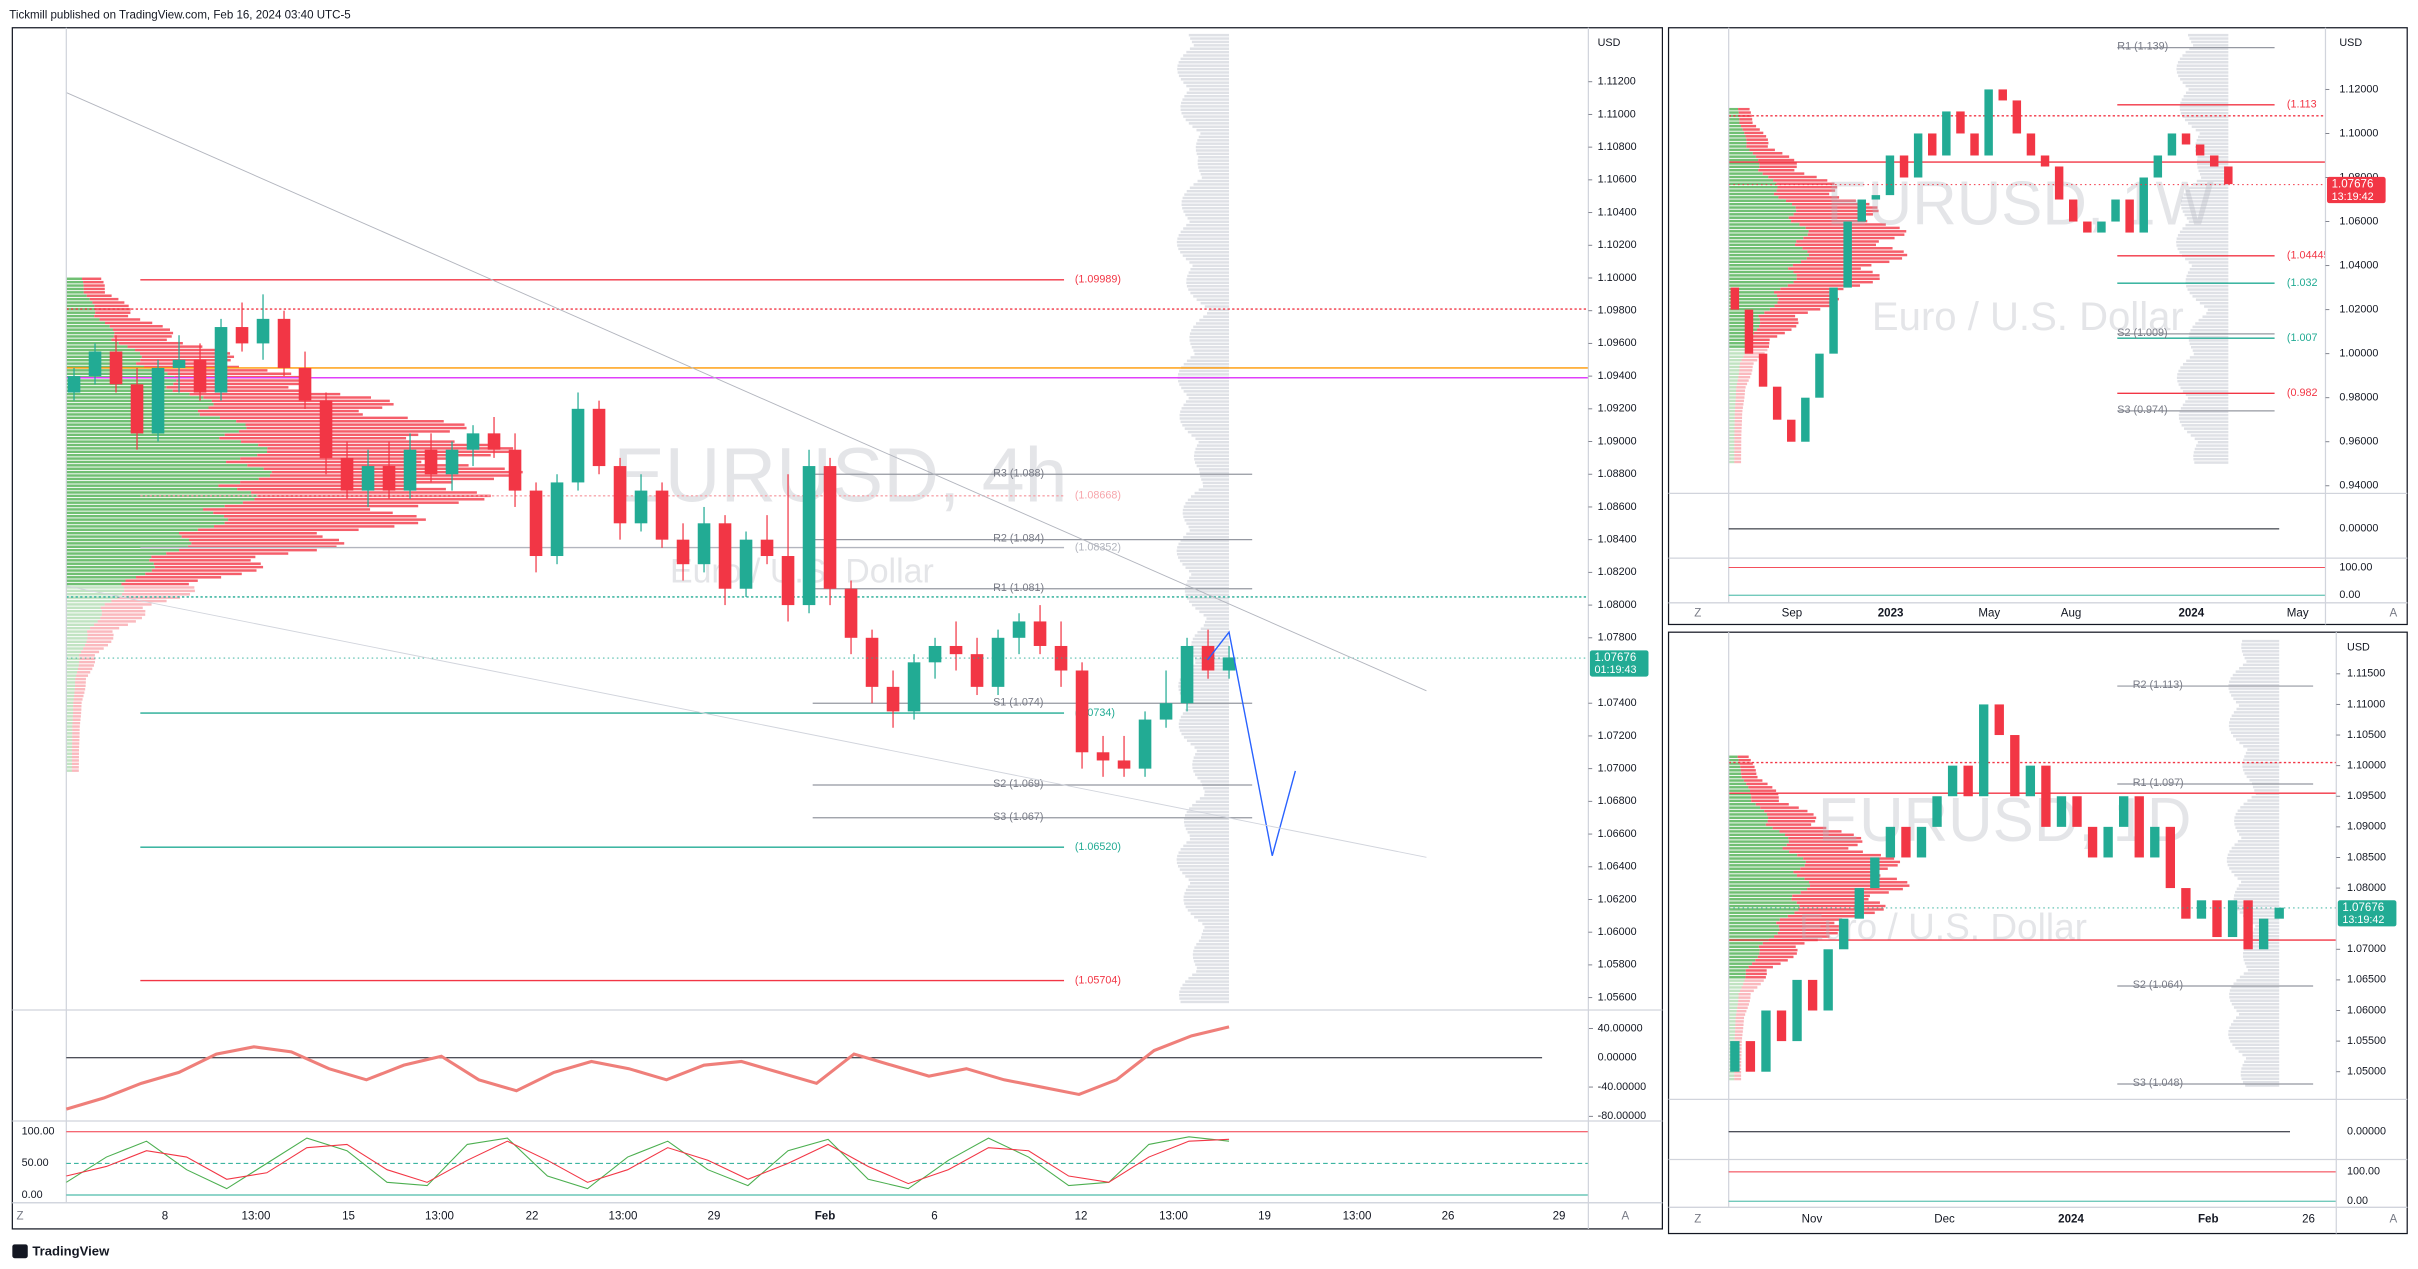  Describe the element at coordinates (1018, 817) in the screenshot. I see `pivot-label: S3 (1.067)` at that location.